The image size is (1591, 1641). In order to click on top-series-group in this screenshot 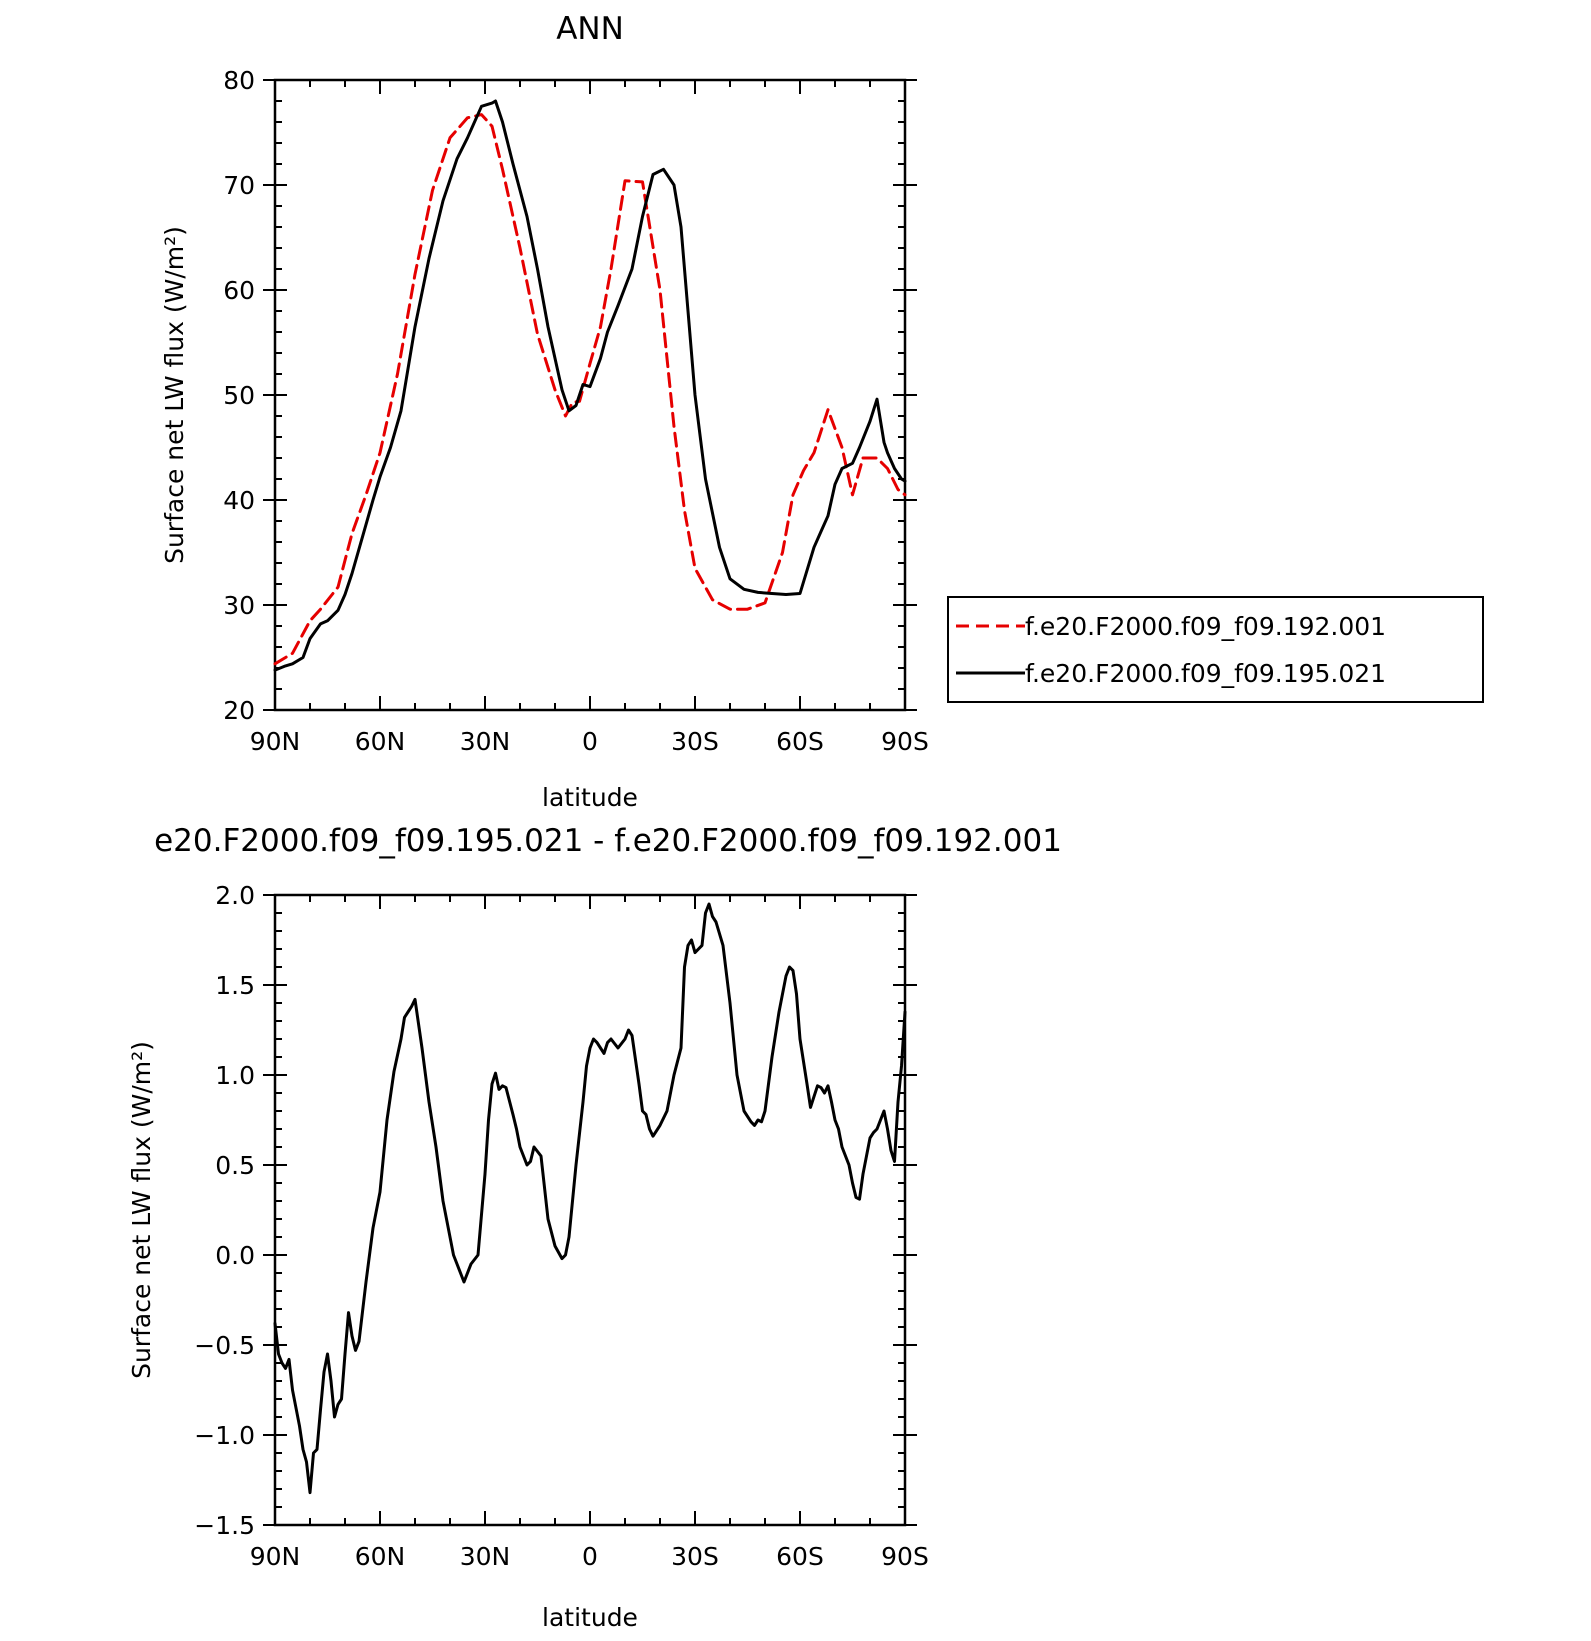, I will do `click(590, 385)`.